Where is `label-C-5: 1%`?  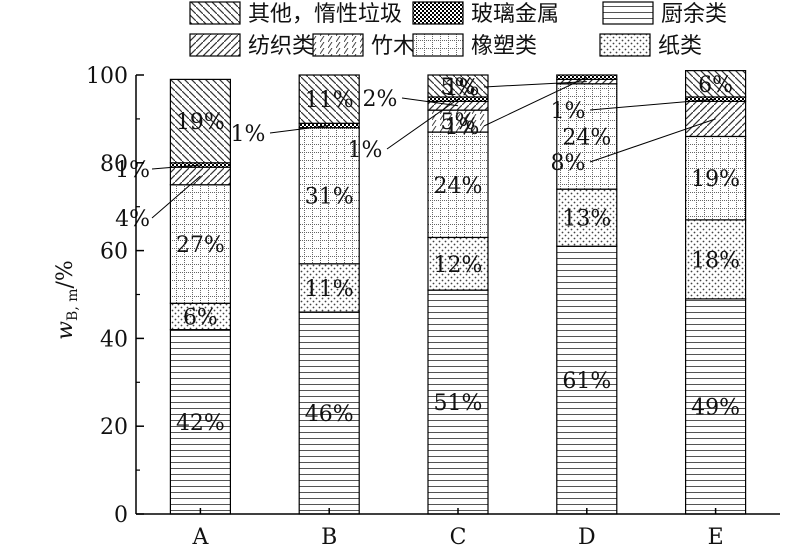 label-C-5: 1% is located at coordinates (365, 150).